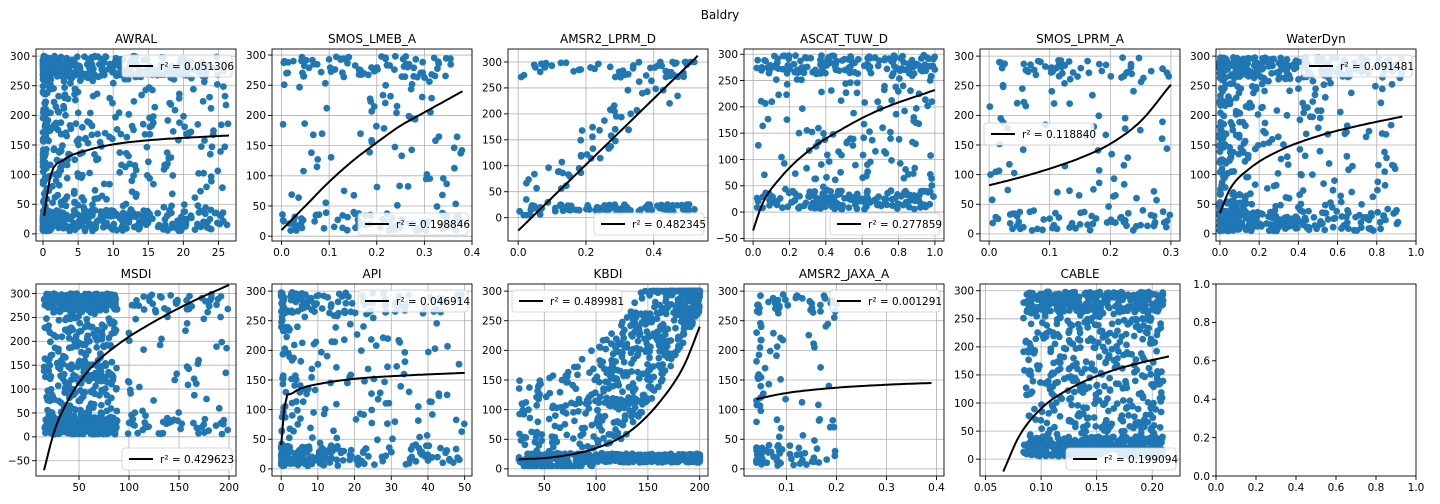 This screenshot has width=1440, height=504. What do you see at coordinates (1416, 253) in the screenshot?
I see `x-tick-label: 1.0` at bounding box center [1416, 253].